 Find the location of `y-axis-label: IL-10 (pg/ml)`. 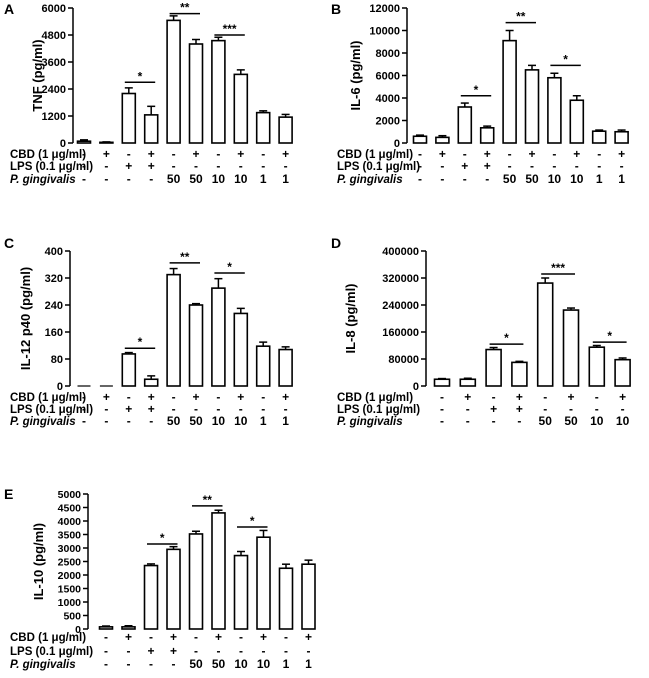

y-axis-label: IL-10 (pg/ml) is located at coordinates (38, 561).